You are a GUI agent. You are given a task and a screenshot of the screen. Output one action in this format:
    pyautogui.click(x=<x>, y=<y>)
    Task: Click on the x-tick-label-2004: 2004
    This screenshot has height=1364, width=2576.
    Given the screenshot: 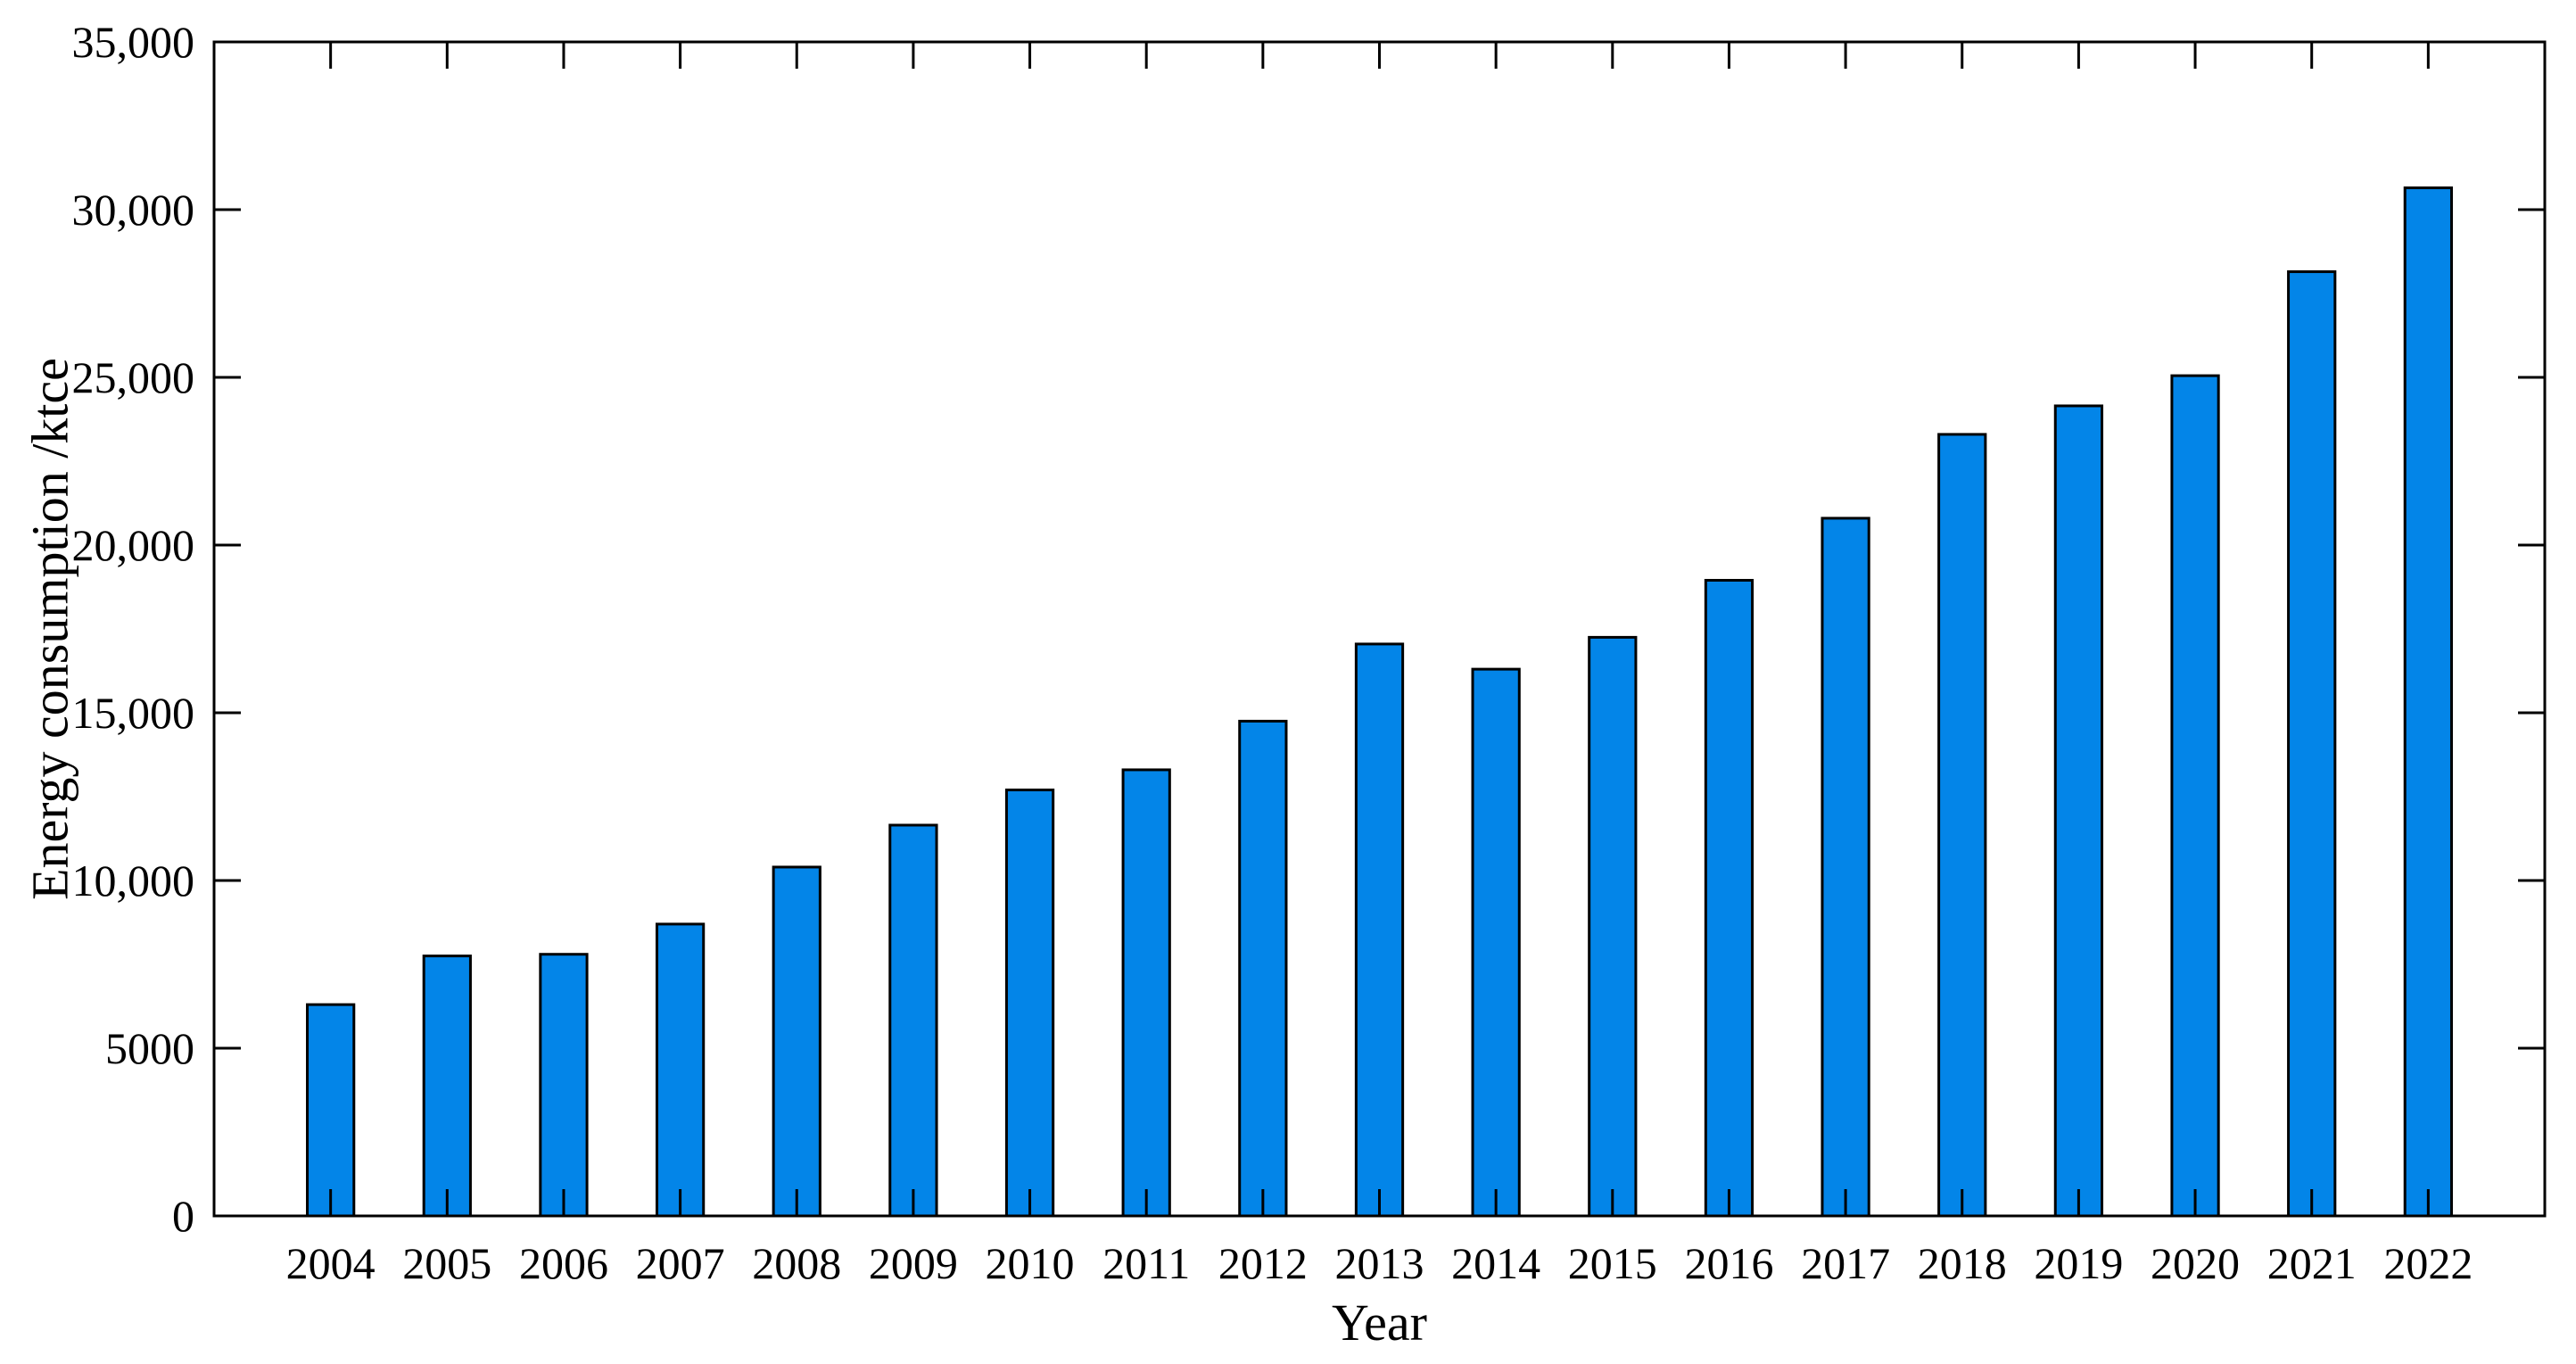 What is the action you would take?
    pyautogui.click(x=331, y=1263)
    